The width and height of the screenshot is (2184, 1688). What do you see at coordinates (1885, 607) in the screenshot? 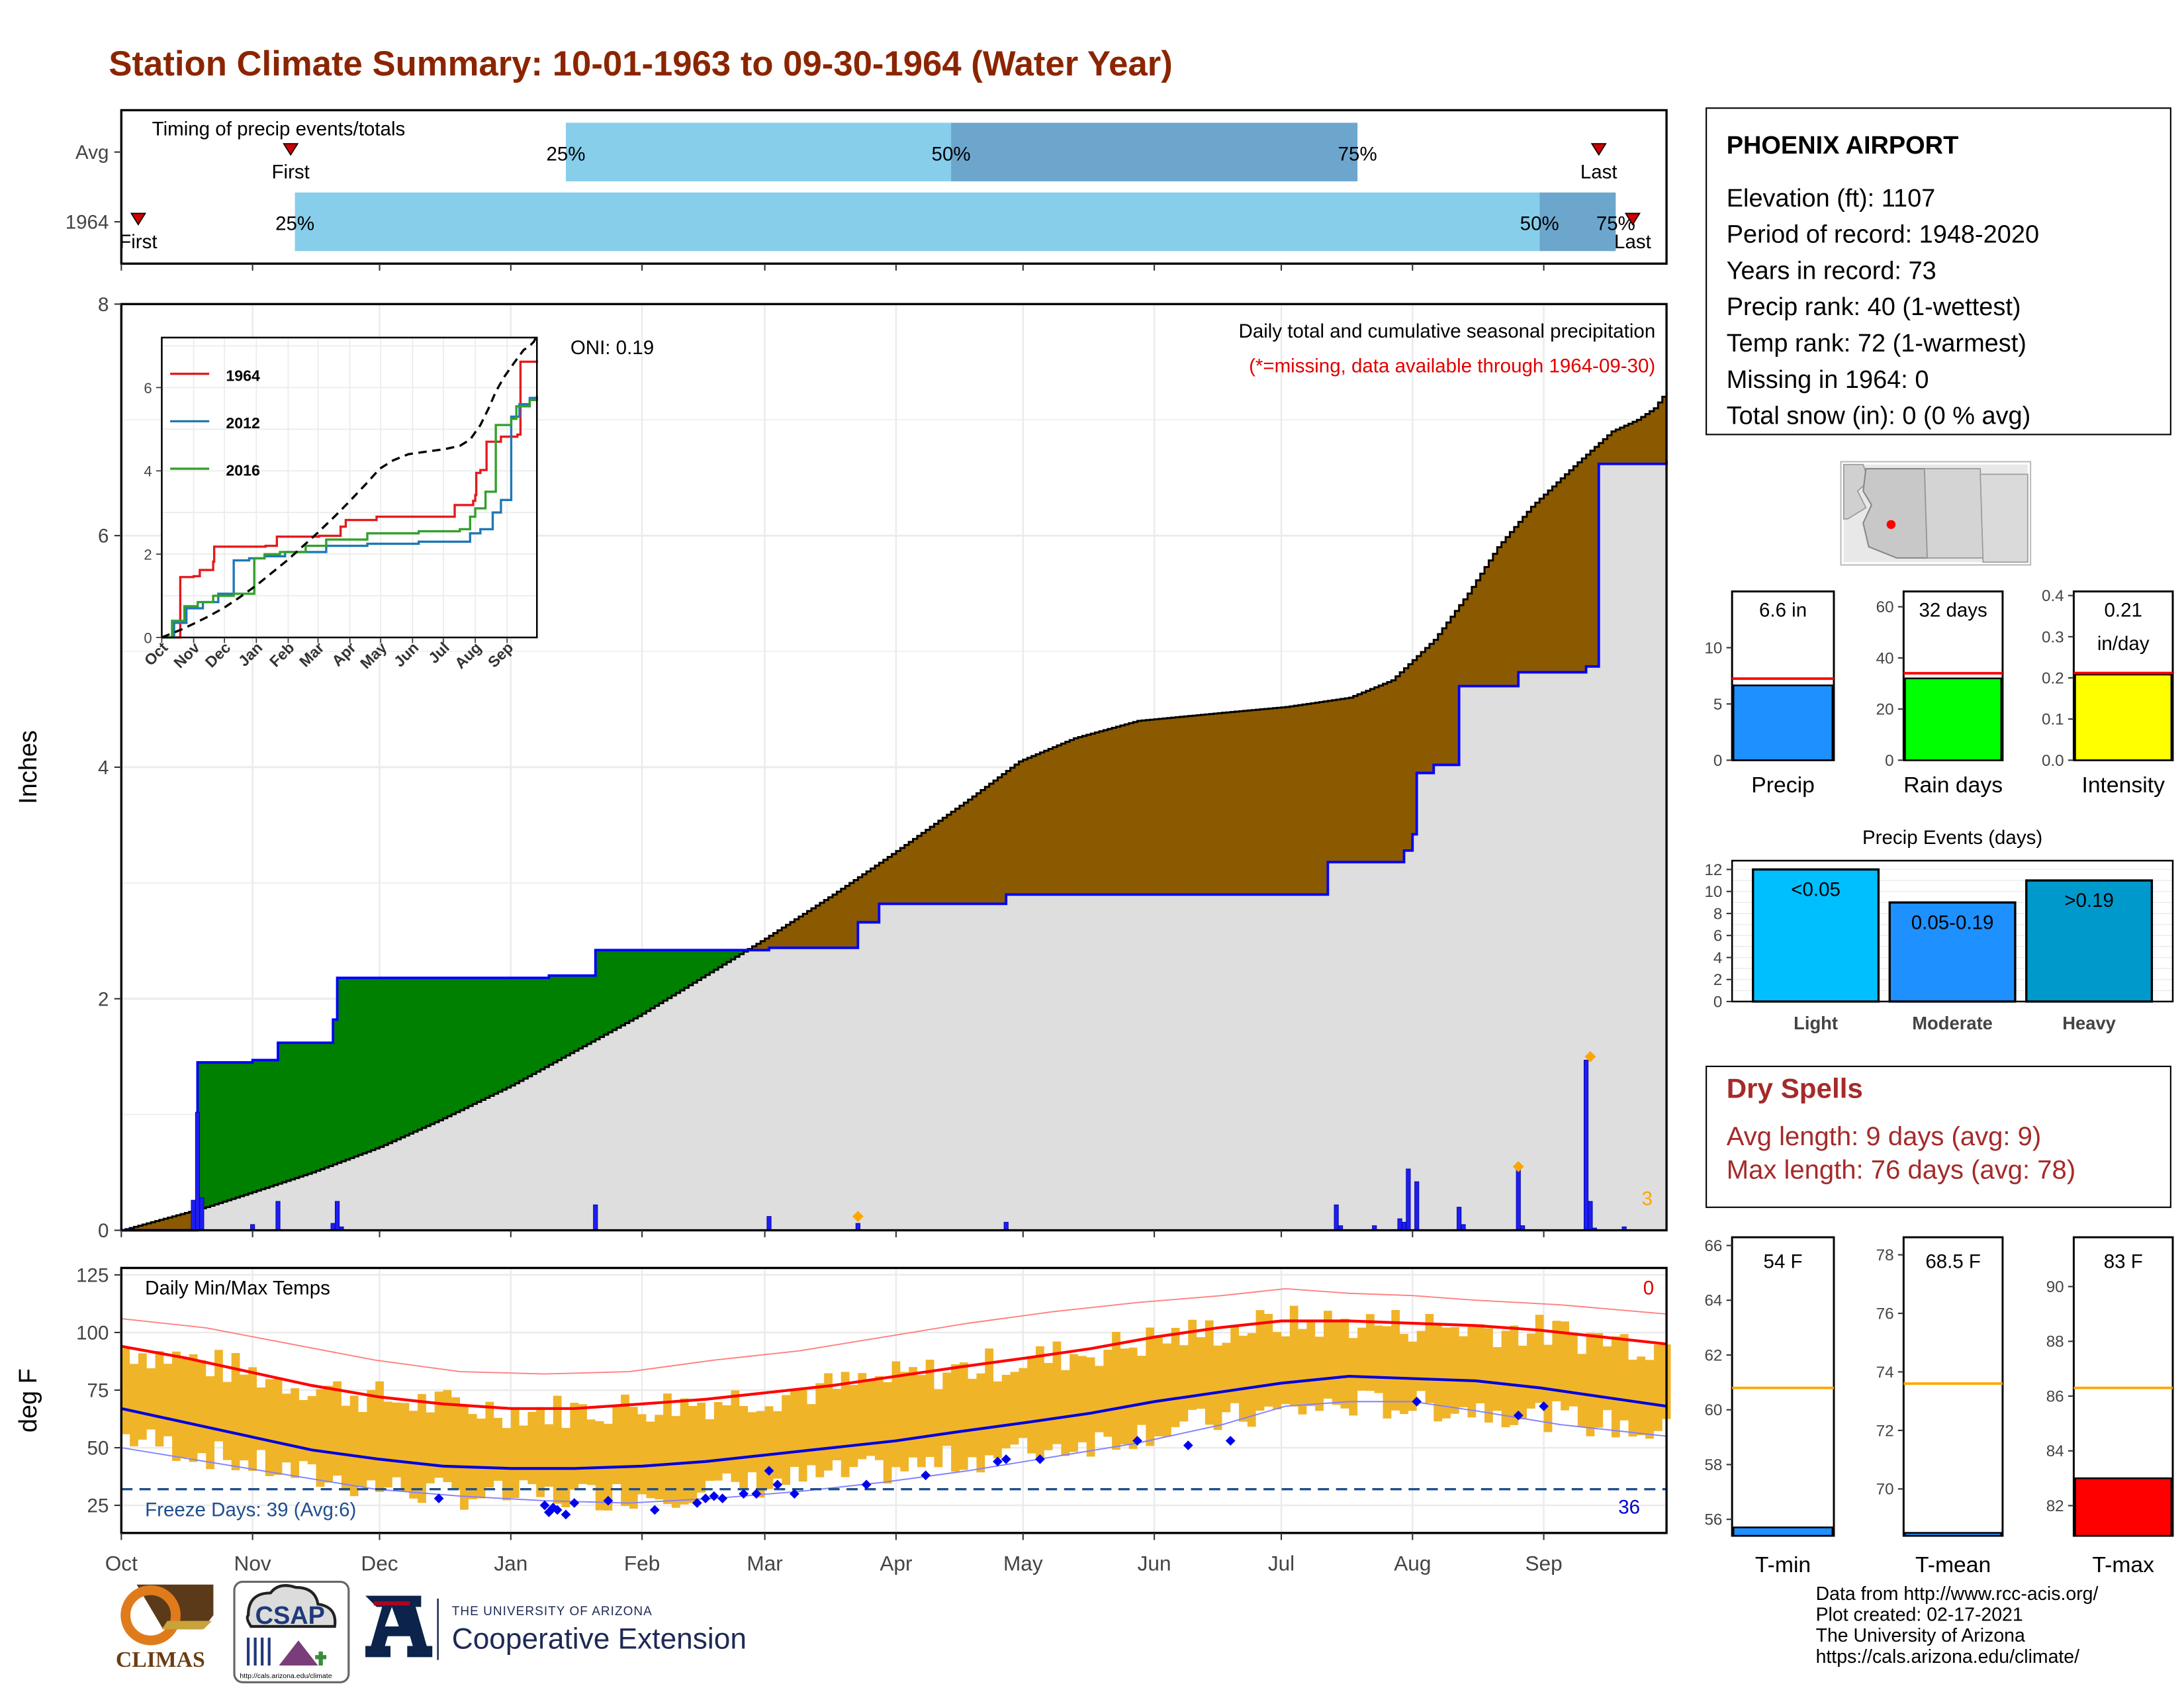
I see `mini-bar-ytick-label: 60` at bounding box center [1885, 607].